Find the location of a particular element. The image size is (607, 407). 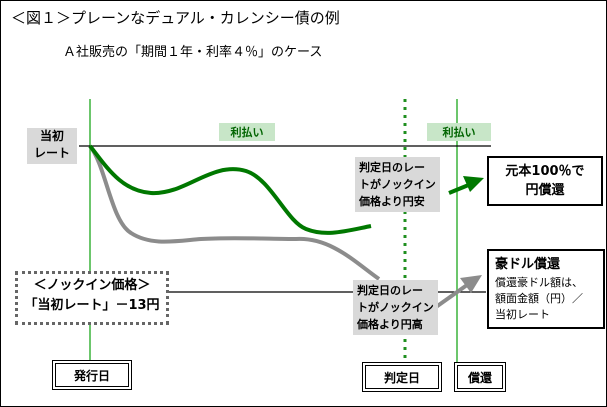

outcome-aud-line1: 償還豪ドル額は、 is located at coordinates (539, 282).